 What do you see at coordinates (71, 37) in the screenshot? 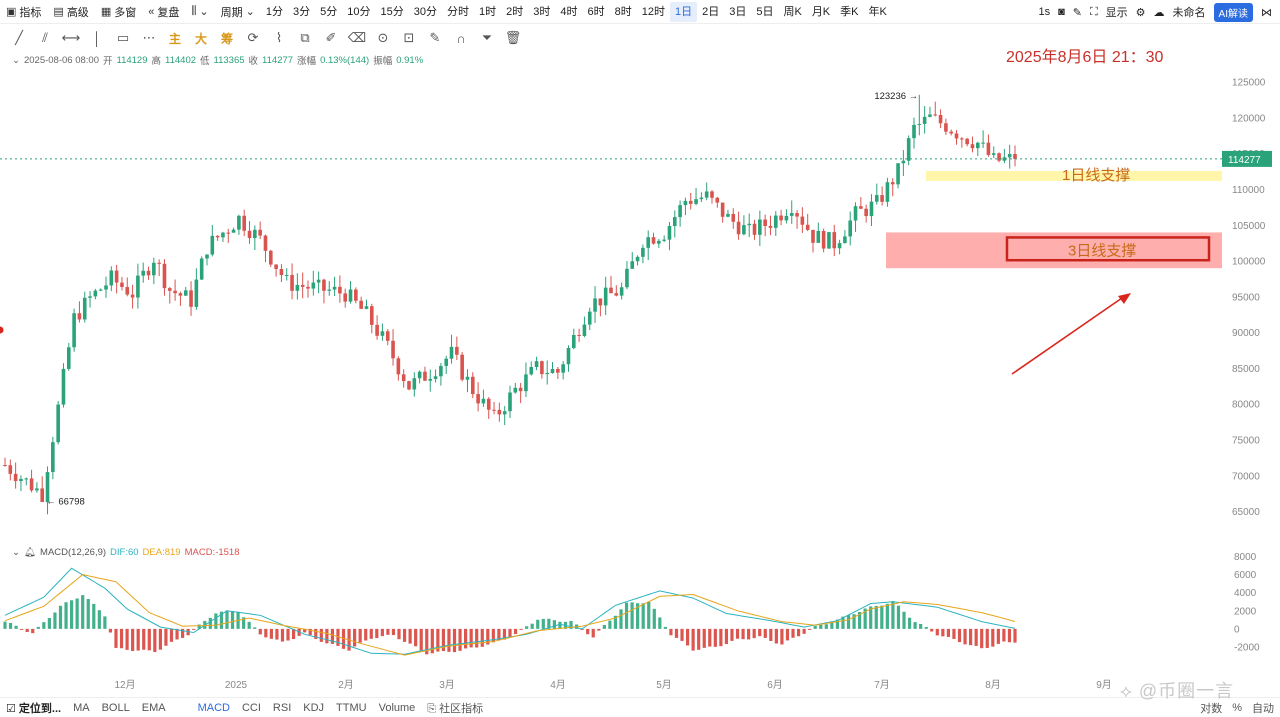
I see `horizontal-line-icon: ⟷` at bounding box center [71, 37].